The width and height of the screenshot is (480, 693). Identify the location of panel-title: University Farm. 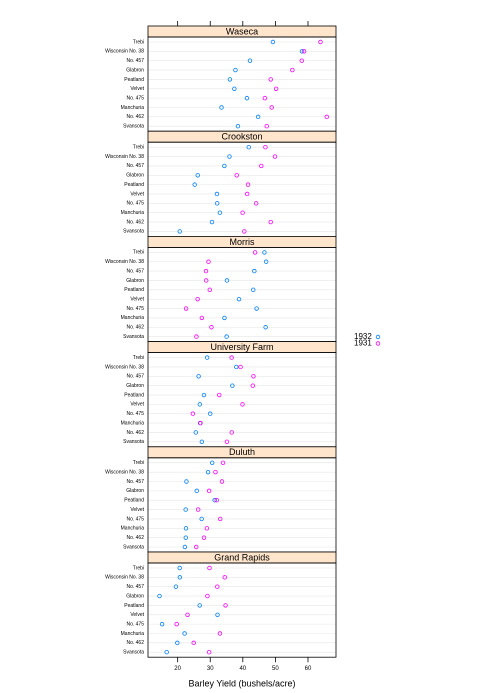
(241, 347).